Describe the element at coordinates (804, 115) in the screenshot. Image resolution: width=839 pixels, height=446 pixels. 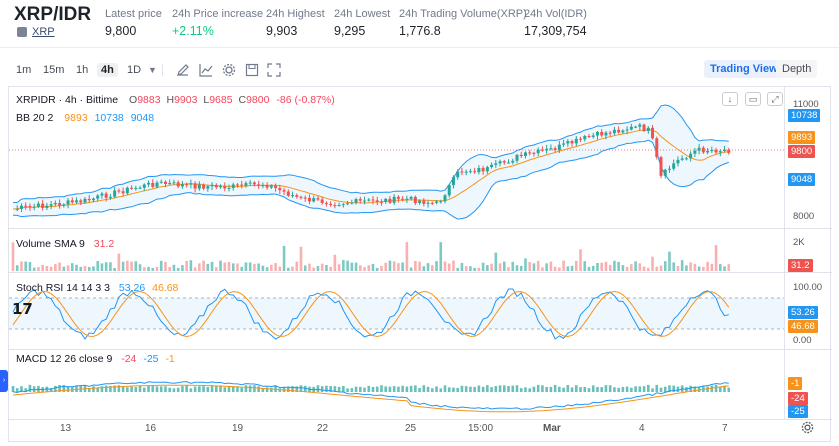
I see `bb-upper-tag: 10738` at that location.